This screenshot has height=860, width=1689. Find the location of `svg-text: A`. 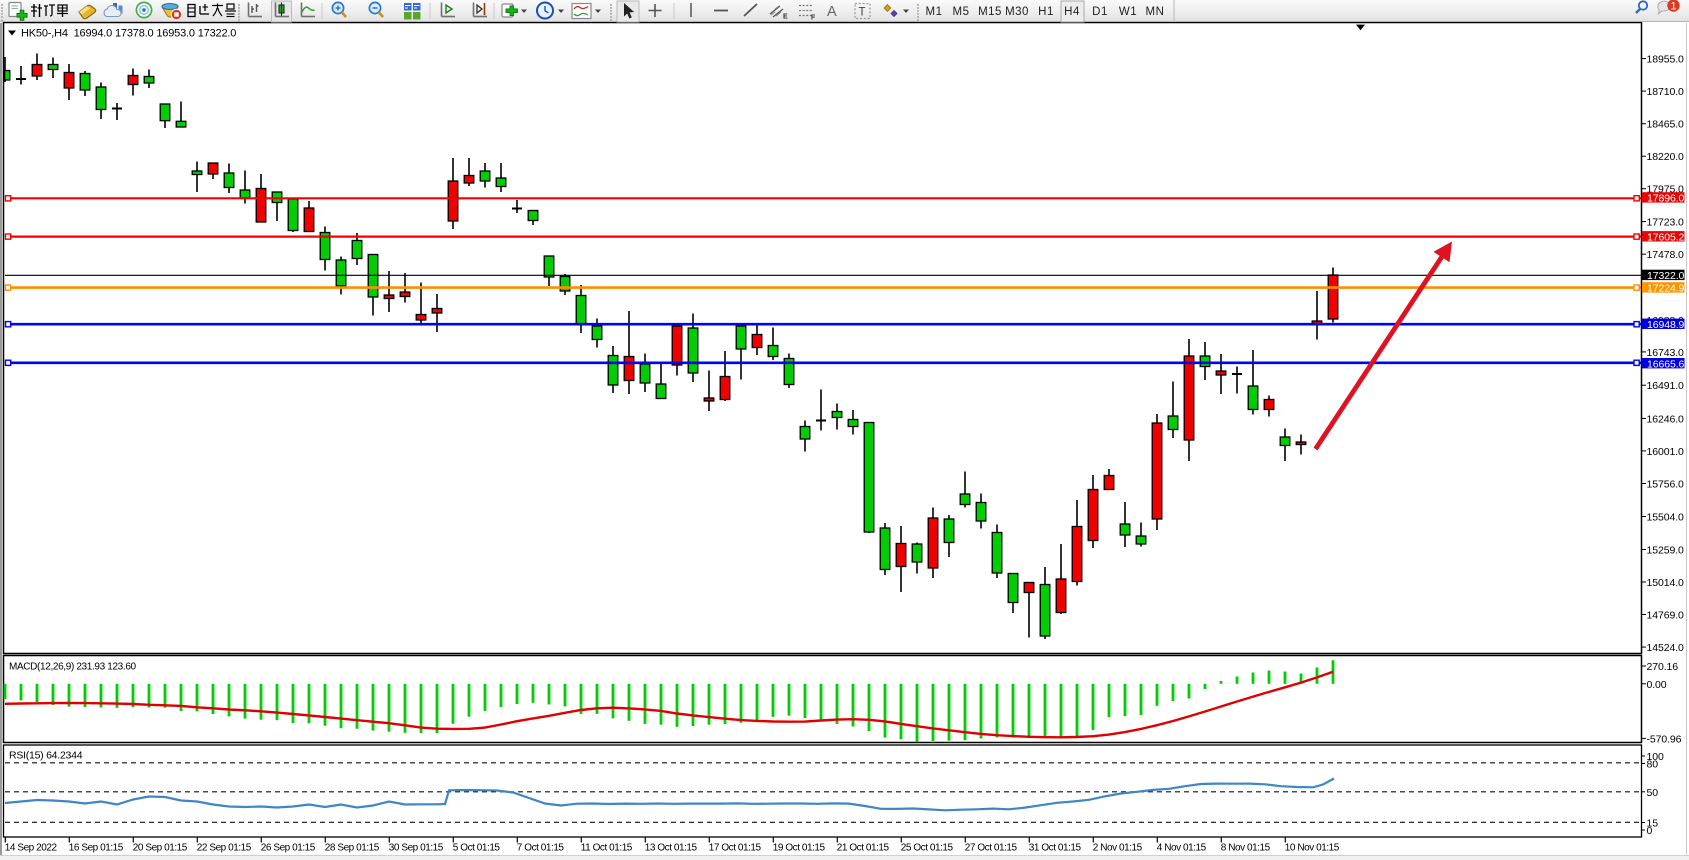

svg-text: A is located at coordinates (832, 12).